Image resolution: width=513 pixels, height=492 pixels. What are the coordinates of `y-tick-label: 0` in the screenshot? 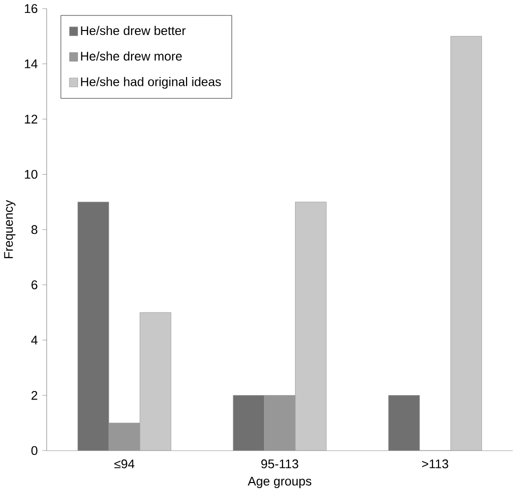 It's located at (34, 450).